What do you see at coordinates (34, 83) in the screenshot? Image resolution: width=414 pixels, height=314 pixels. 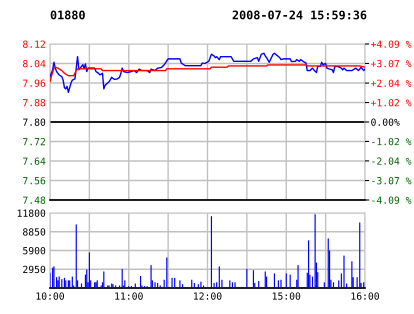 I see `y-tick-label: 7.96` at bounding box center [34, 83].